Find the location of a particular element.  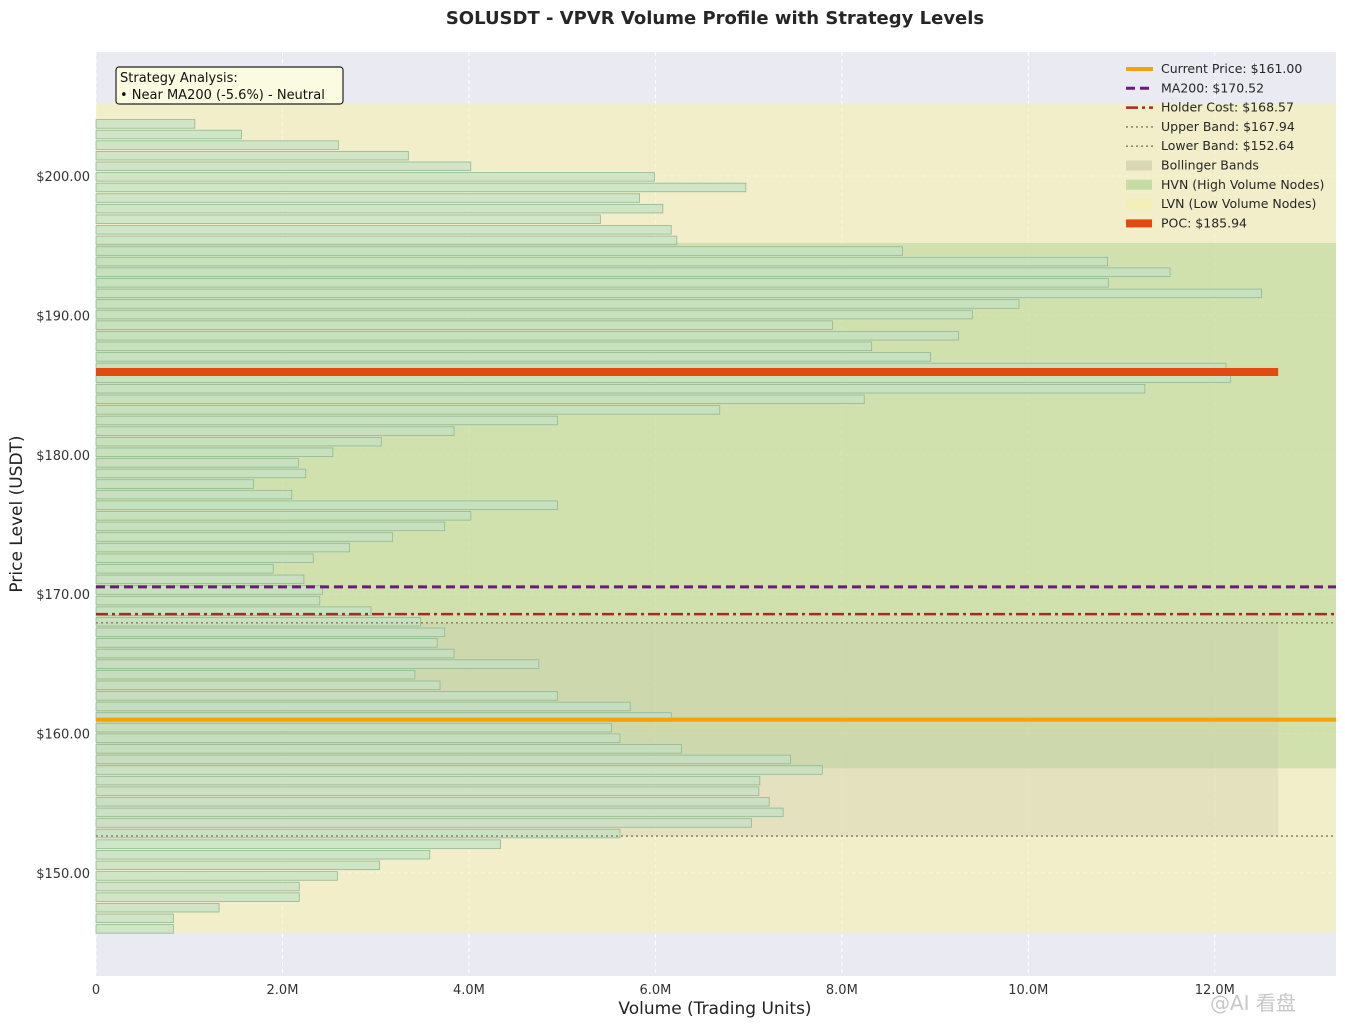

y-tick-label: $180.00 is located at coordinates (63, 456).